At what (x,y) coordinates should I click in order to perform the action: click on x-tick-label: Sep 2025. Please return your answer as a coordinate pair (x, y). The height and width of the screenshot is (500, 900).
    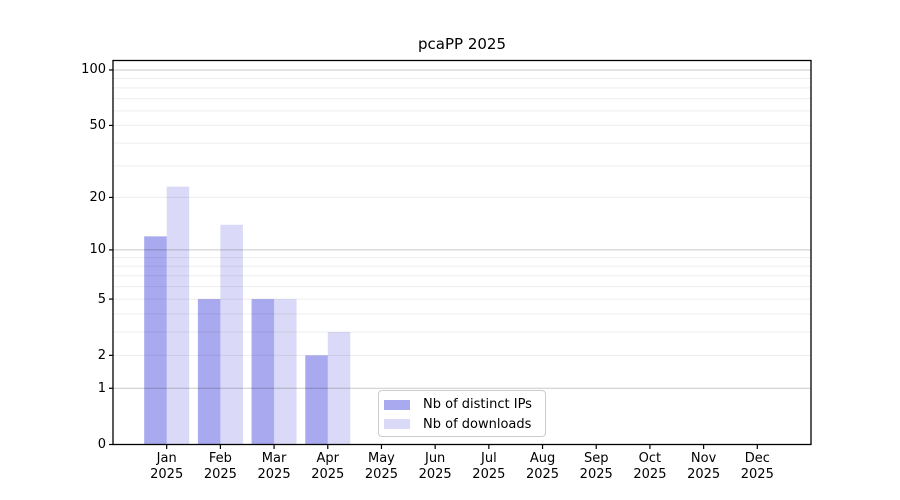
    Looking at the image, I should click on (596, 466).